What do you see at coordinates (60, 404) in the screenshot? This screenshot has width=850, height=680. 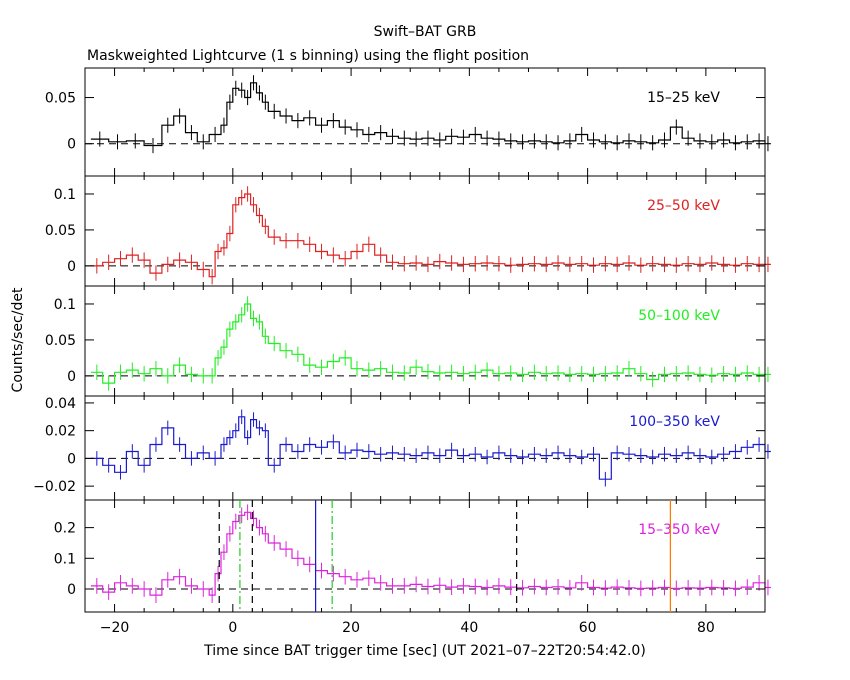 I see `y-tick-label: 0.04` at bounding box center [60, 404].